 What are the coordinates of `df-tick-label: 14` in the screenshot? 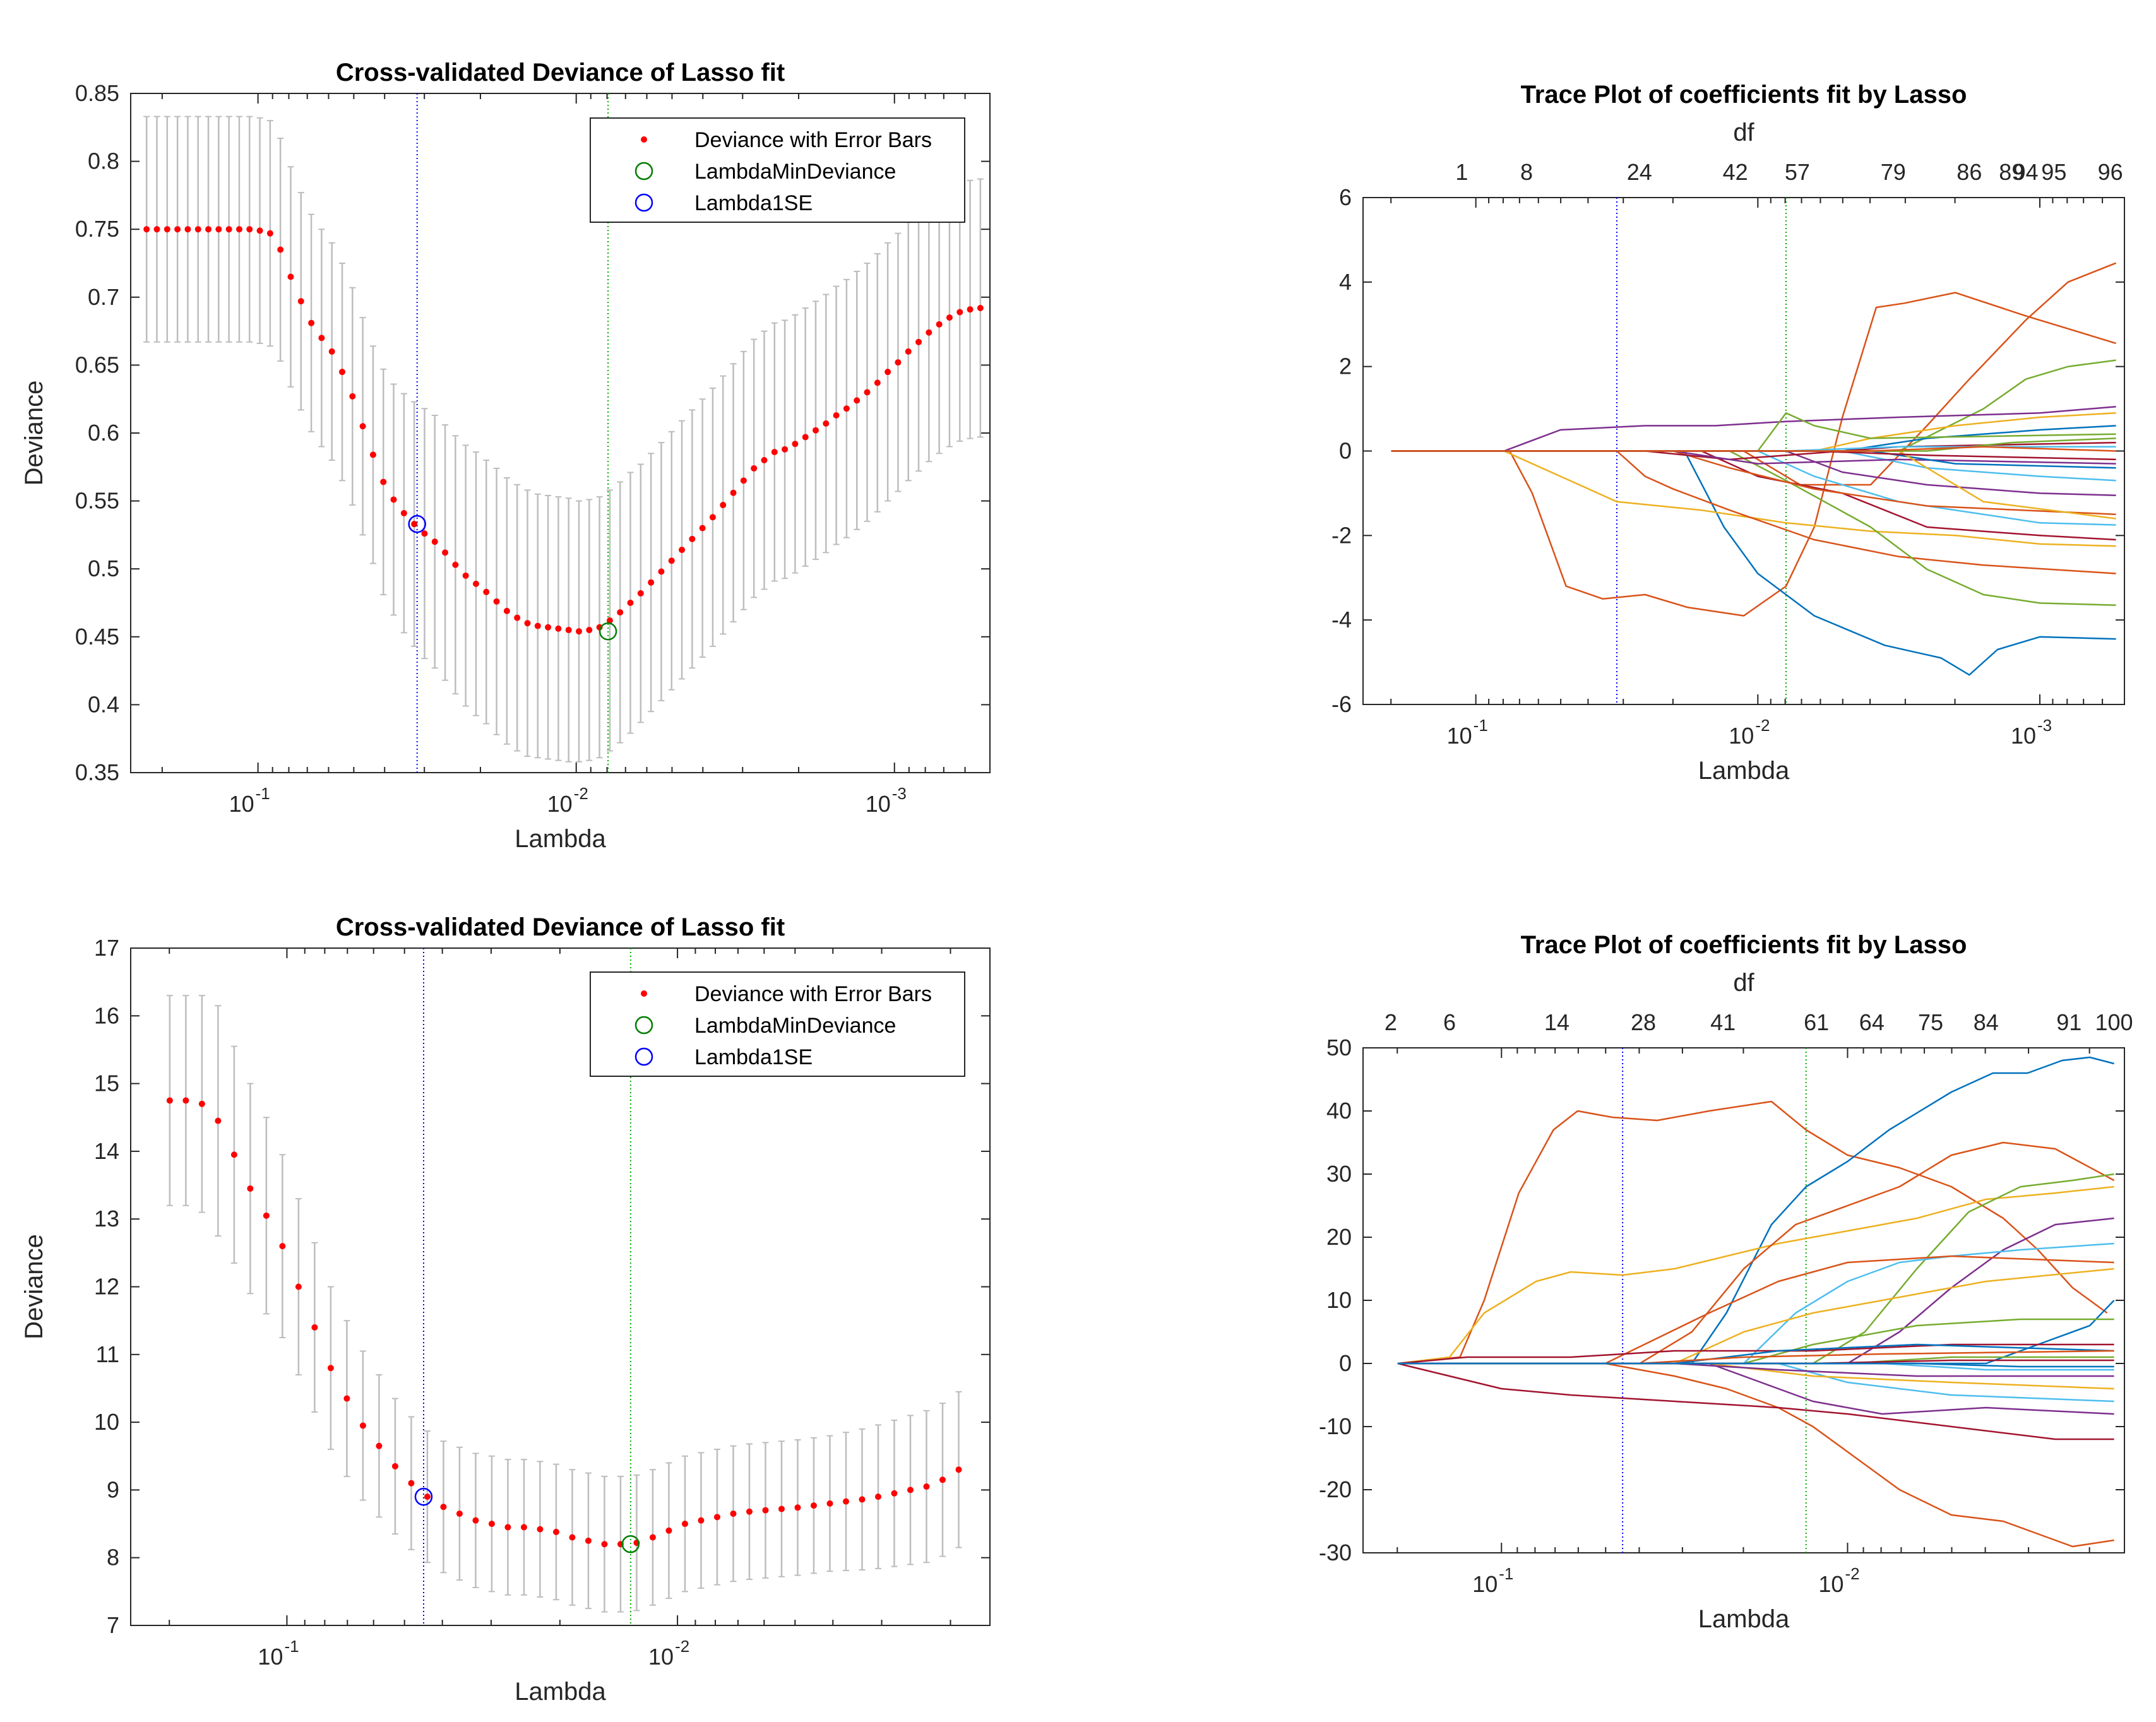 It's located at (1556, 1022).